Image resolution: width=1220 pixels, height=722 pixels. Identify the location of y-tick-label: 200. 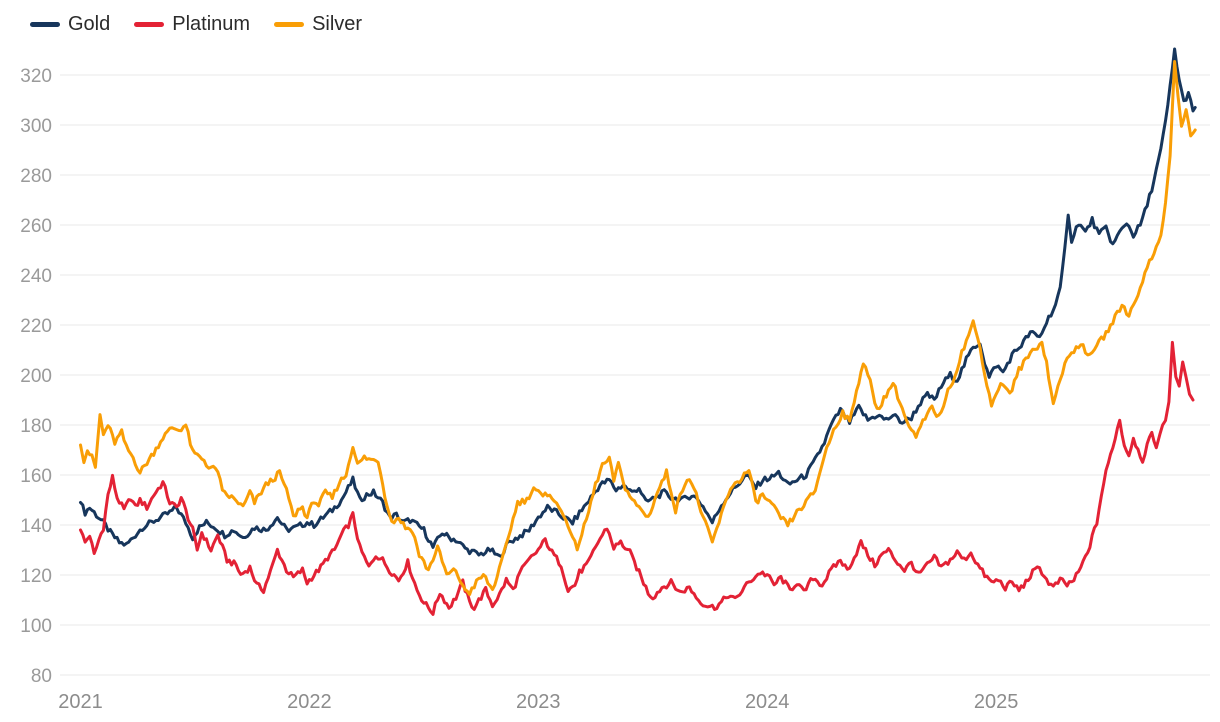
(36, 376).